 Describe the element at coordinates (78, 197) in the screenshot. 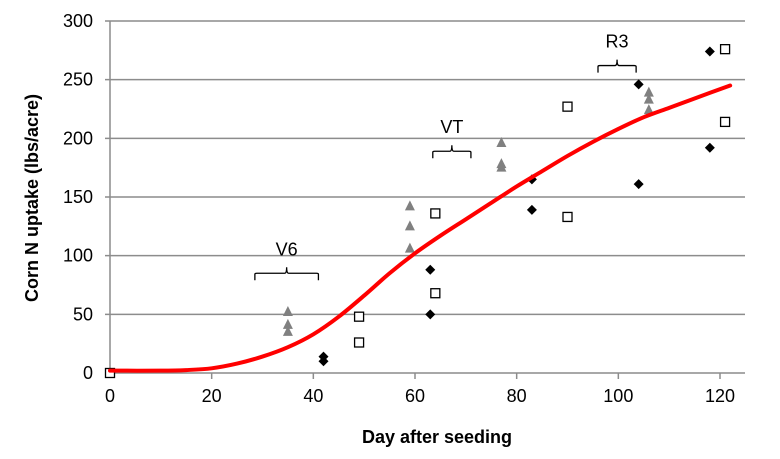

I see `y-tick-label: 150` at that location.